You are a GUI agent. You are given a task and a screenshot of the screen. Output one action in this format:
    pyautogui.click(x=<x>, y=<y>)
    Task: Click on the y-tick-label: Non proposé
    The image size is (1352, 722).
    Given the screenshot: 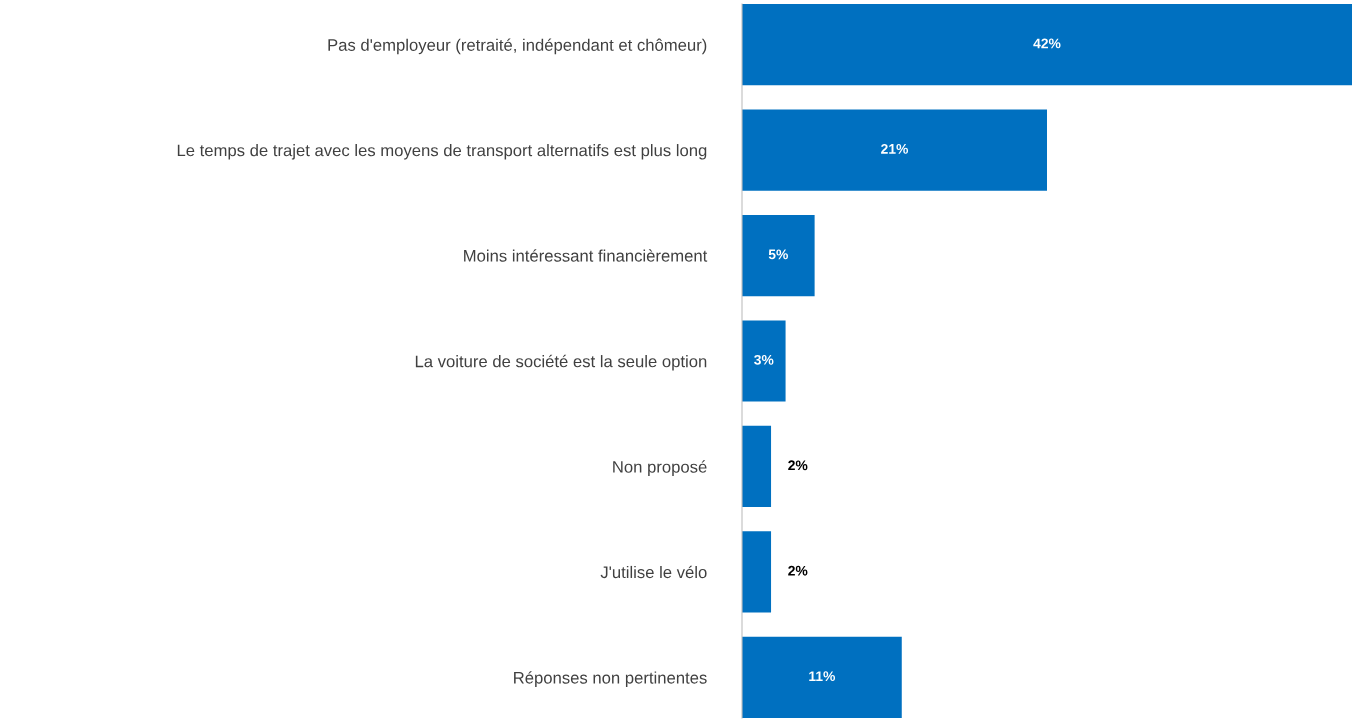 What is the action you would take?
    pyautogui.click(x=660, y=468)
    